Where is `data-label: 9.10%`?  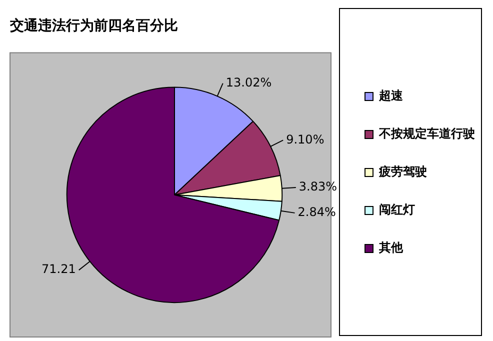
data-label: 9.10% is located at coordinates (305, 139).